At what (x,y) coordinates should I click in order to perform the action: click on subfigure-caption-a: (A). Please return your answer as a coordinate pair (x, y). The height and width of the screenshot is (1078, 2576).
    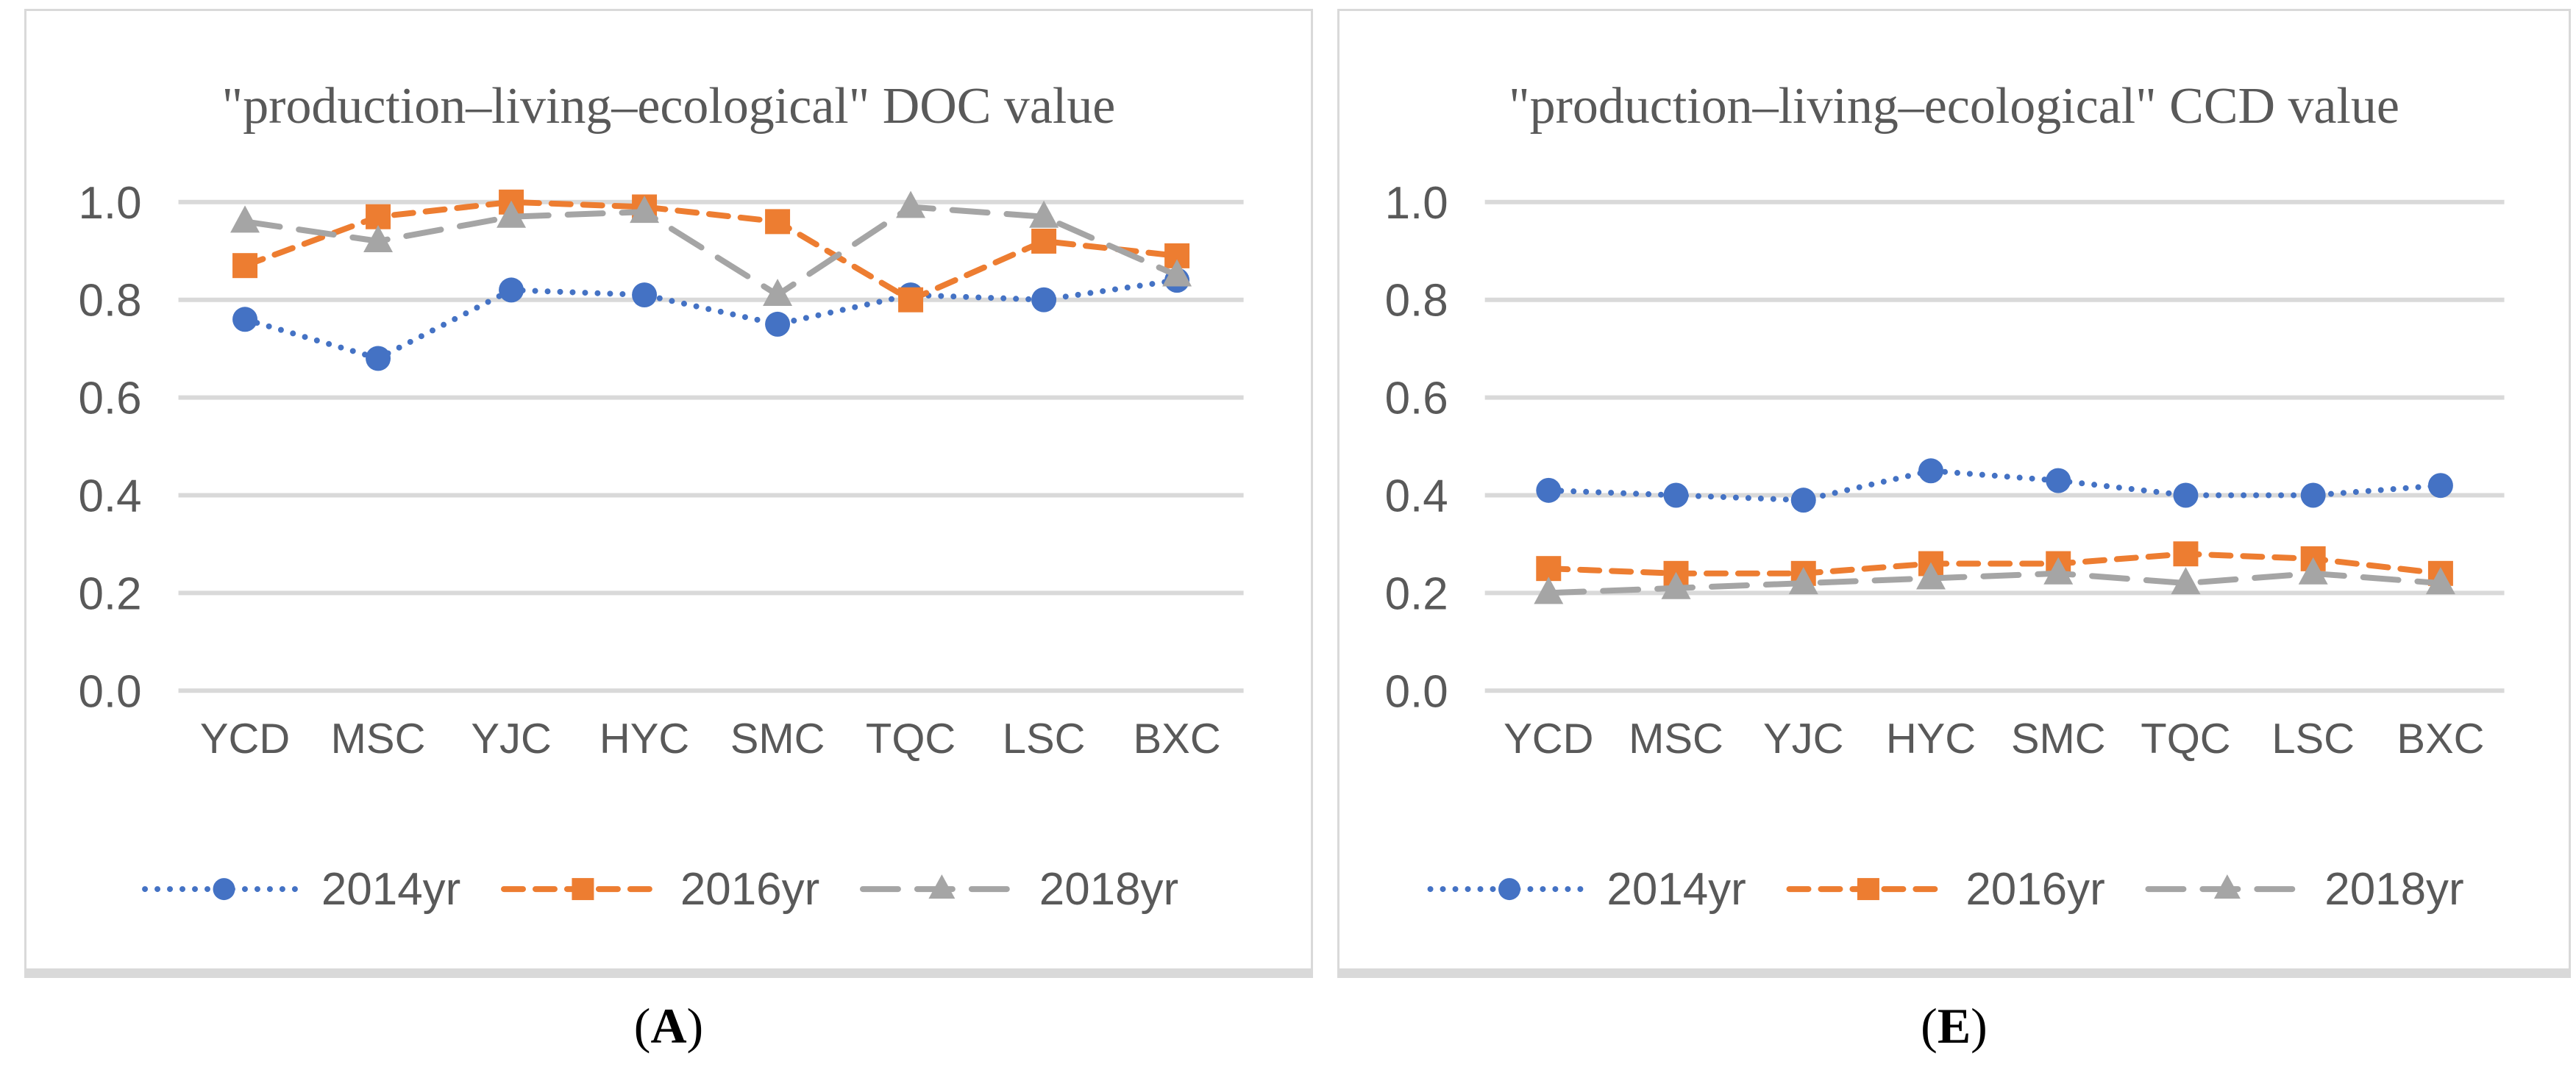
    Looking at the image, I should click on (668, 1034).